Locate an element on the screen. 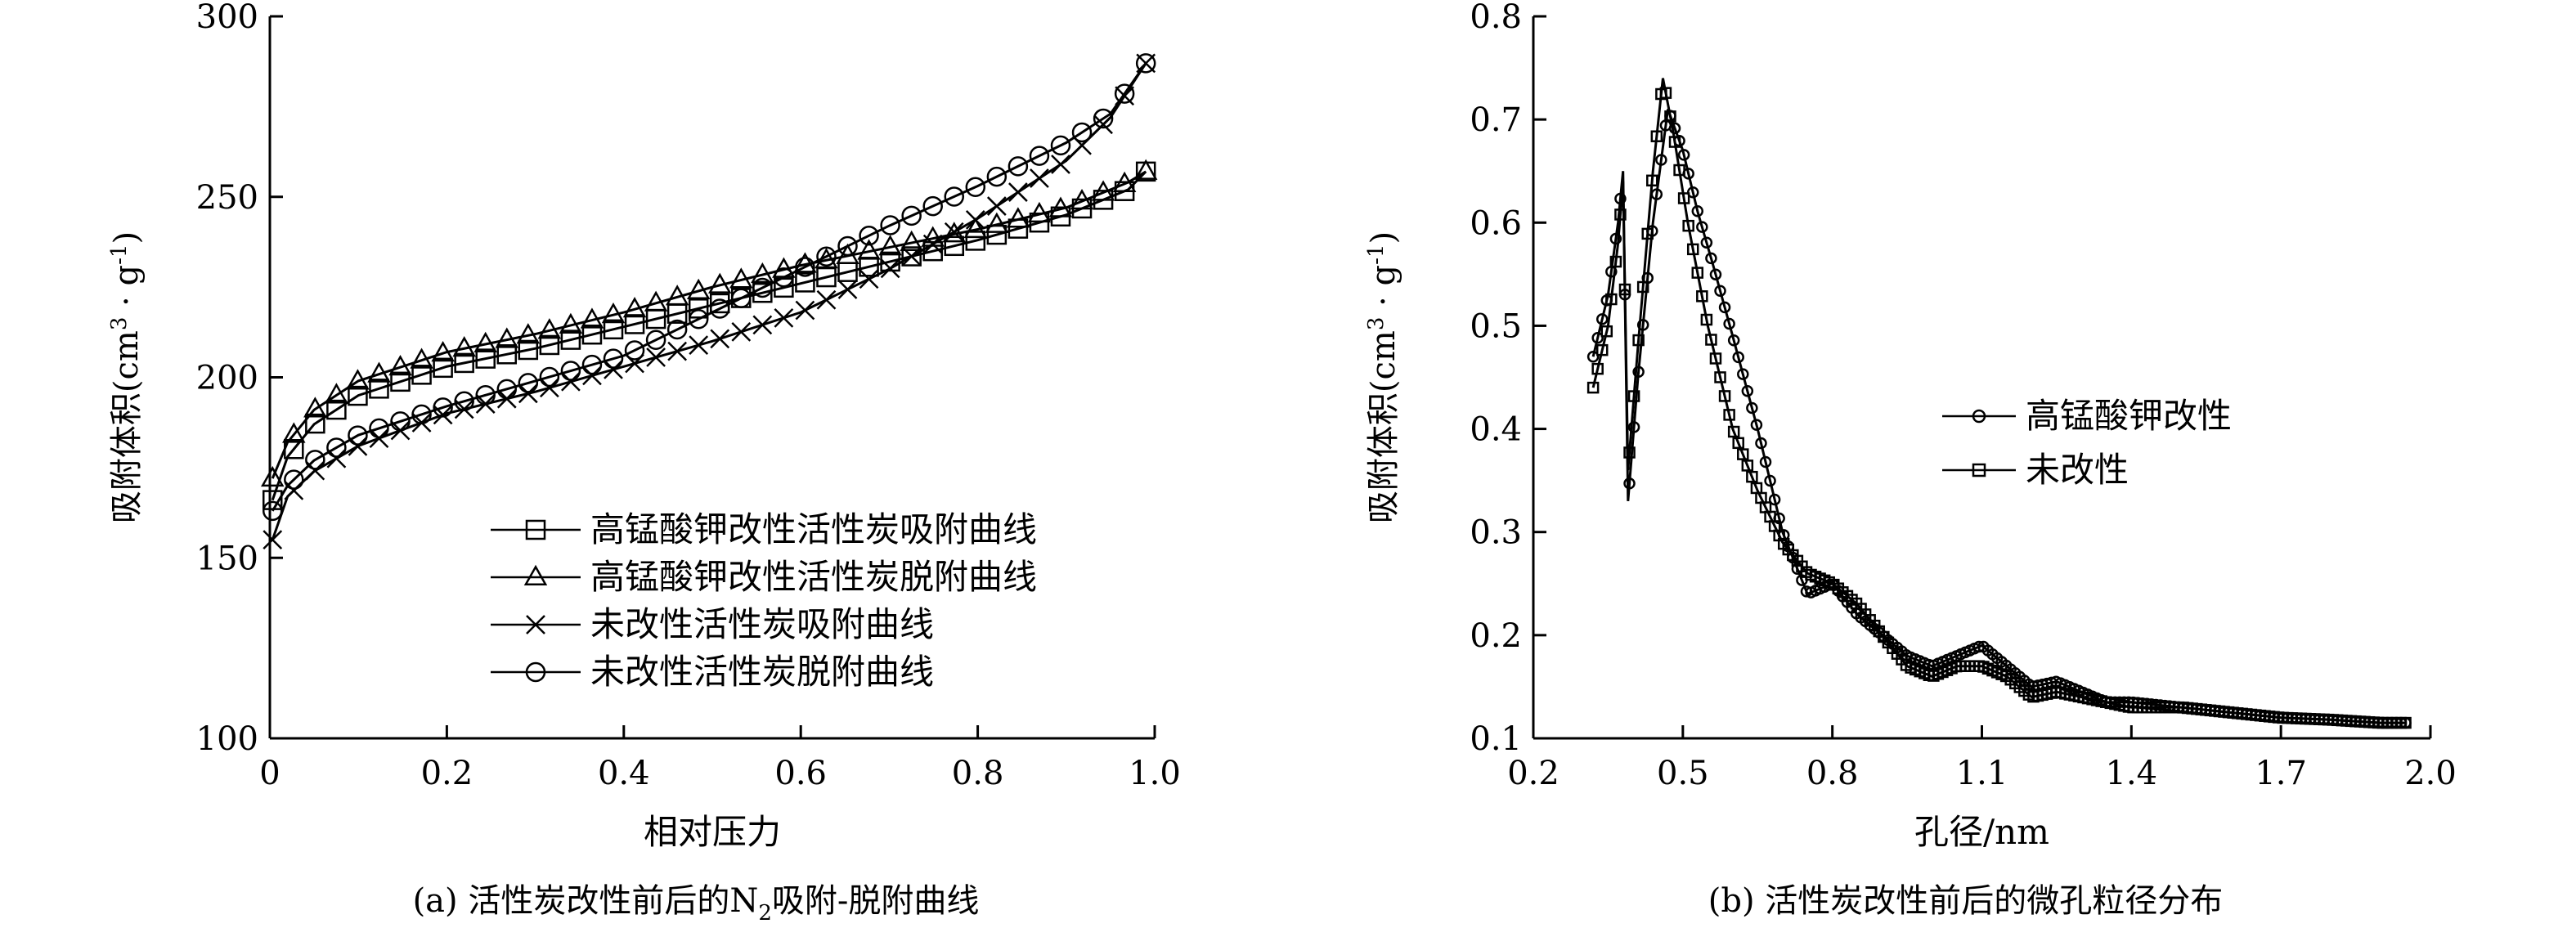  panel-caption: (b) 活性炭改性前后的微孔粒径分布 is located at coordinates (1966, 901).